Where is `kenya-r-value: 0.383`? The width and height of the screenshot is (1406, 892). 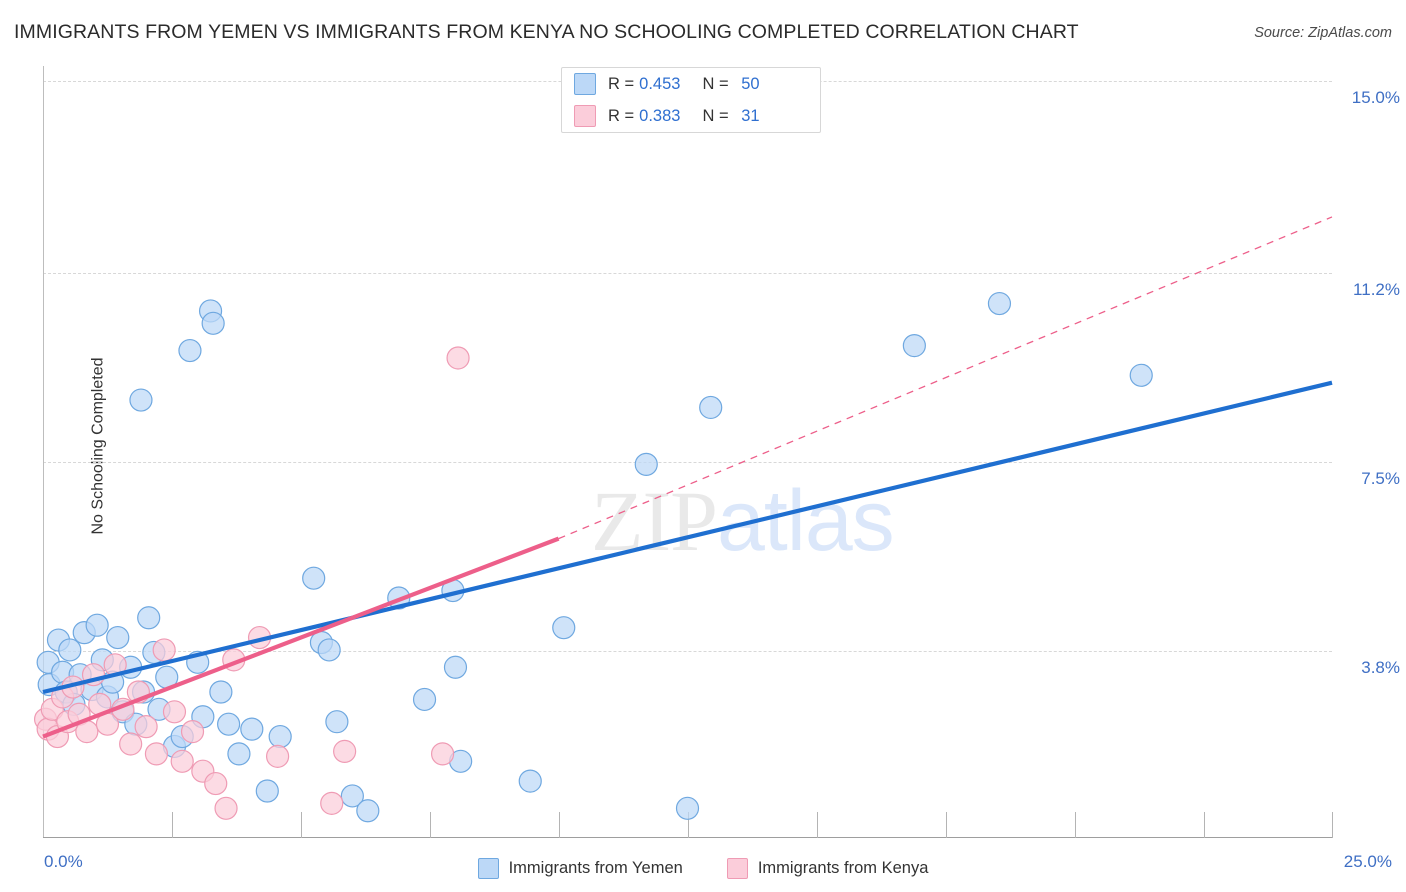 kenya-r-value: 0.383 is located at coordinates (660, 115).